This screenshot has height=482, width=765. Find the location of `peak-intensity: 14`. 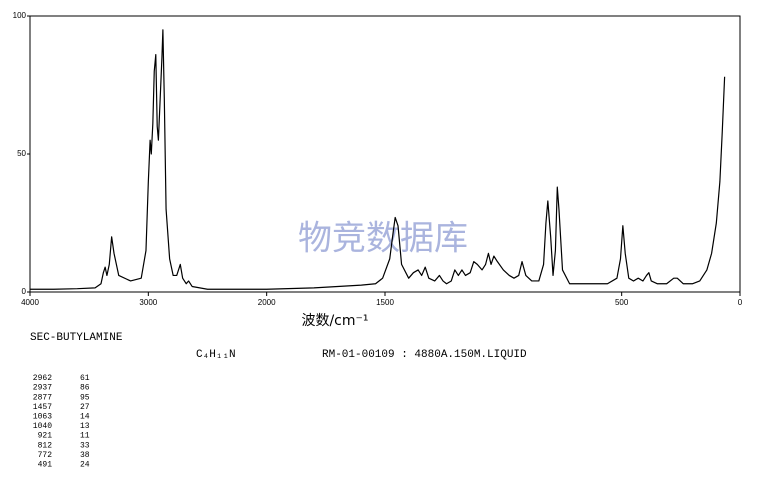

peak-intensity: 14 is located at coordinates (85, 417).